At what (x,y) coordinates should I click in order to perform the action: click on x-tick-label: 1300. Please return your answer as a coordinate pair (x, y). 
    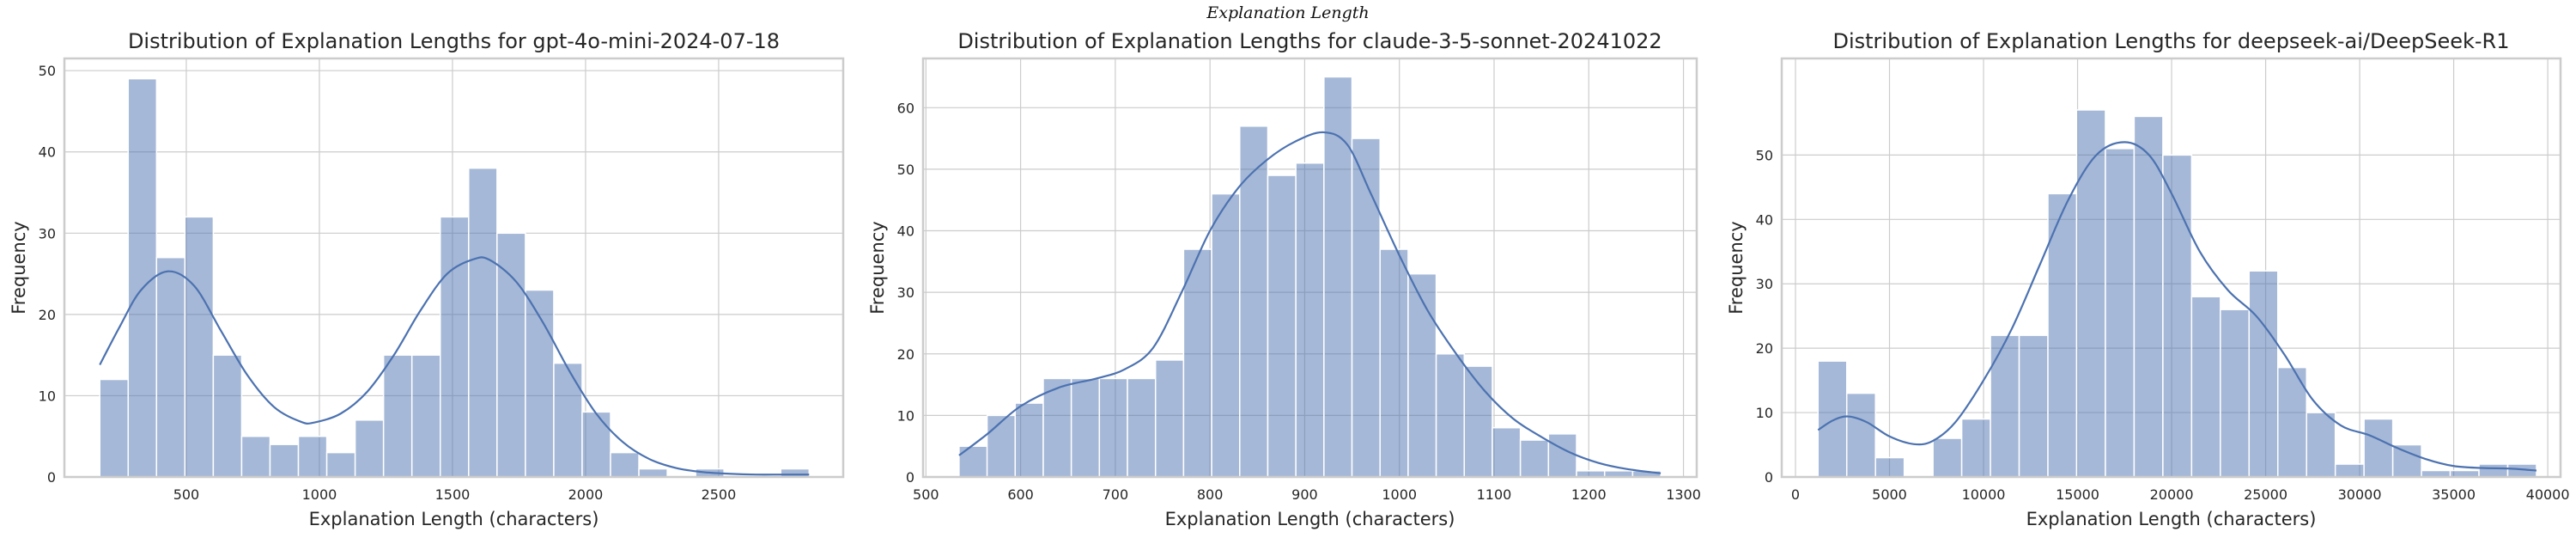
    Looking at the image, I should click on (1683, 495).